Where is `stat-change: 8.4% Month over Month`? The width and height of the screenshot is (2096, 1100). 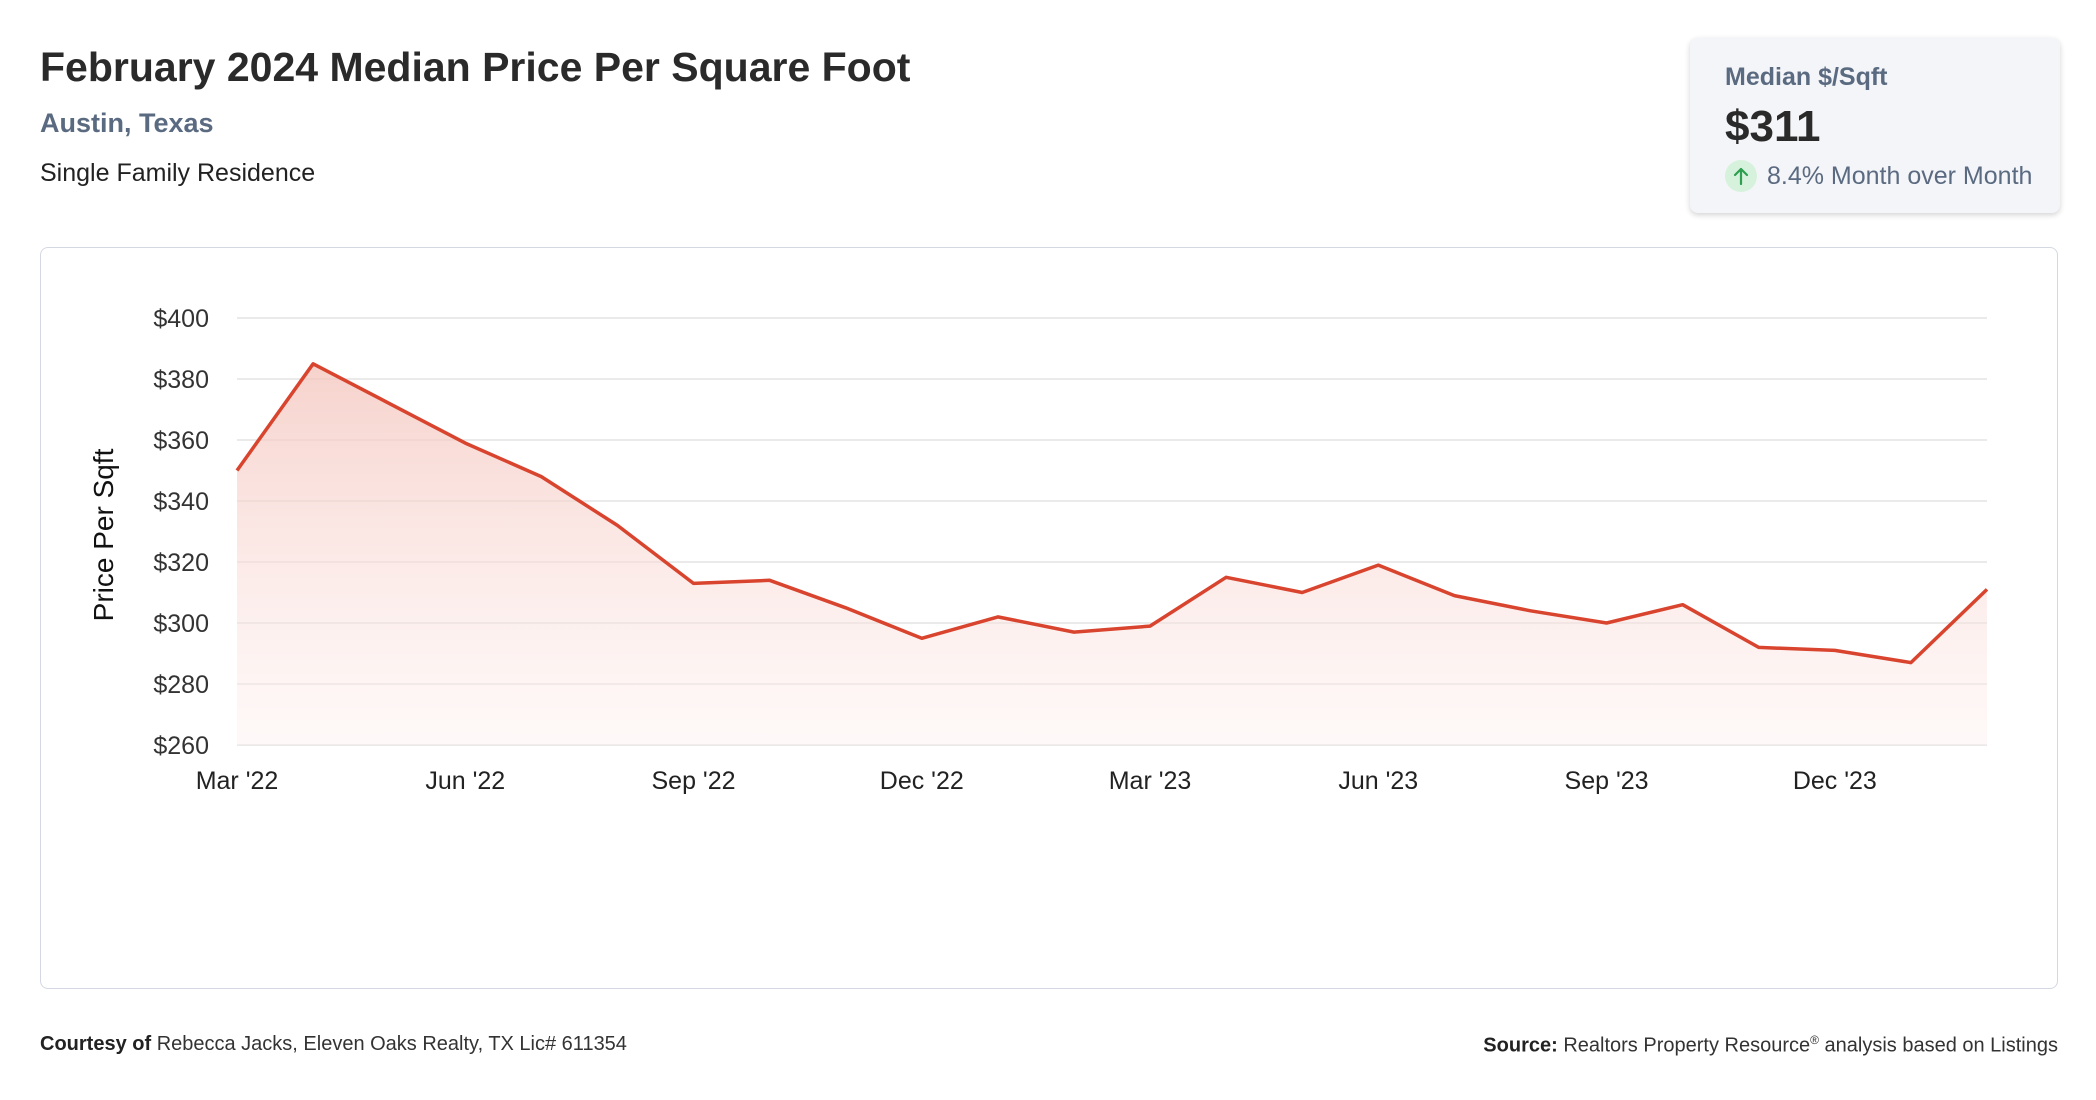
stat-change: 8.4% Month over Month is located at coordinates (1878, 176).